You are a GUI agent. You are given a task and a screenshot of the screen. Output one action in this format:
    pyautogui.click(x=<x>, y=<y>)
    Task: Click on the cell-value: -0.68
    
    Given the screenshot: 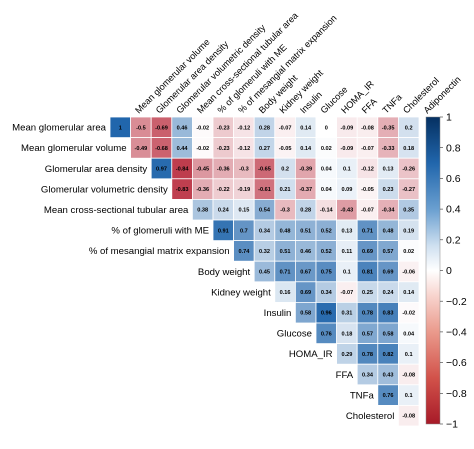 What is the action you would take?
    pyautogui.click(x=161, y=149)
    